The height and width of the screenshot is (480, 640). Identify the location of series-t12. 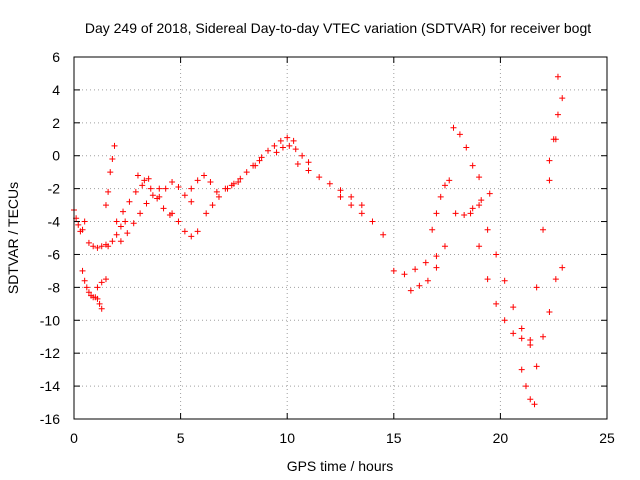
(204, 183).